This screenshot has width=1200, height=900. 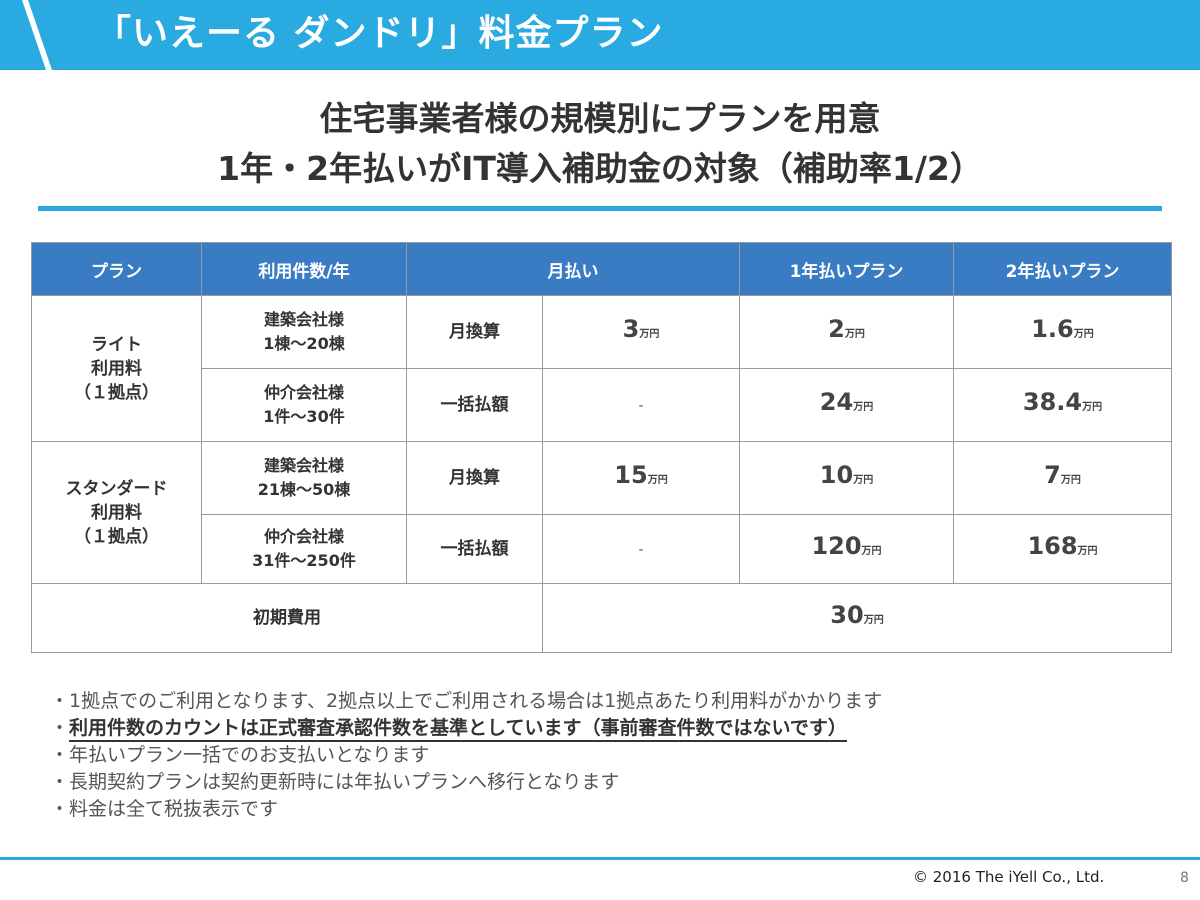 I want to click on price-cell: 2万円, so click(x=846, y=332).